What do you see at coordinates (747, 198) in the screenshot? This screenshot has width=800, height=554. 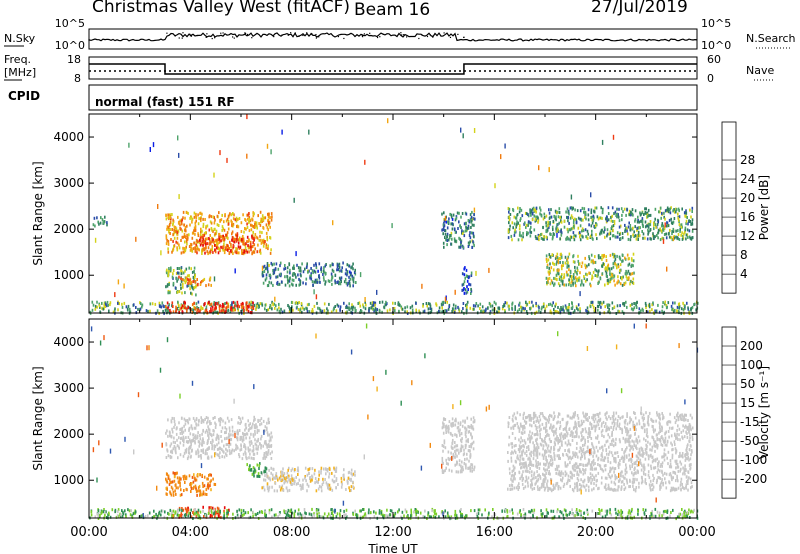 I see `colorbar-tick-label: 20` at bounding box center [747, 198].